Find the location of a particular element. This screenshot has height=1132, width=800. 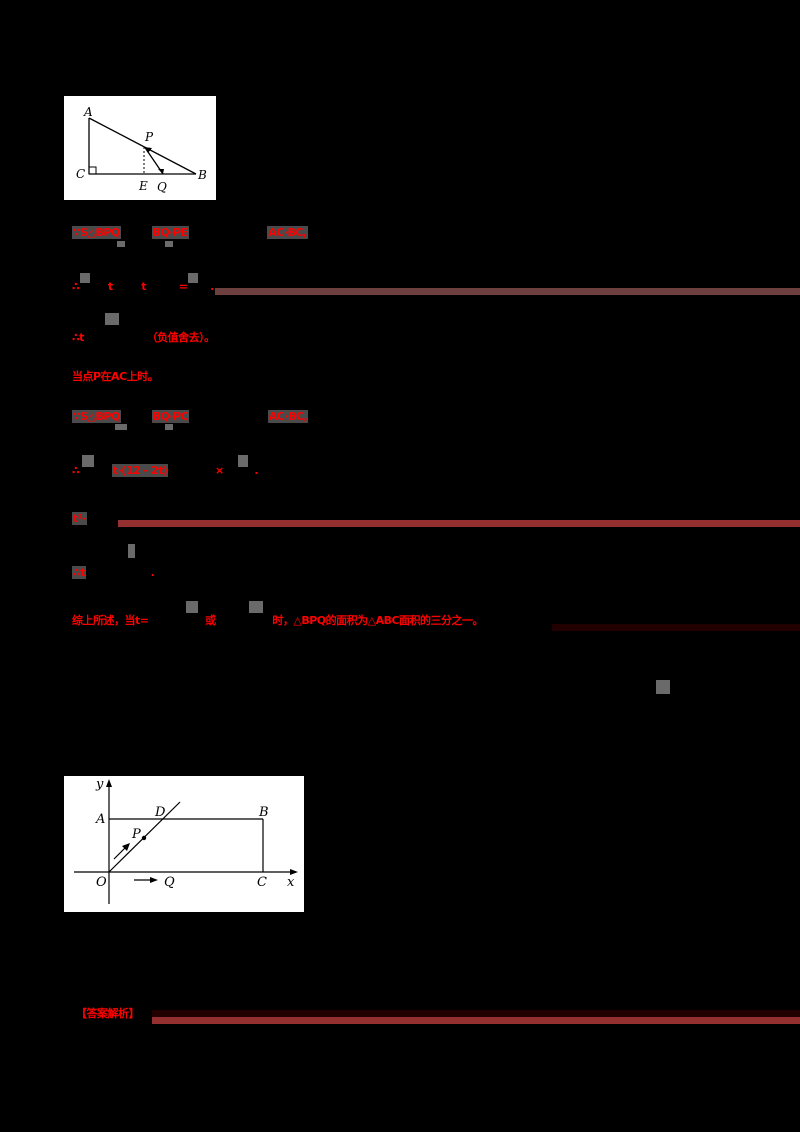

bq-pc-expression: BQ·PC is located at coordinates (170, 416).